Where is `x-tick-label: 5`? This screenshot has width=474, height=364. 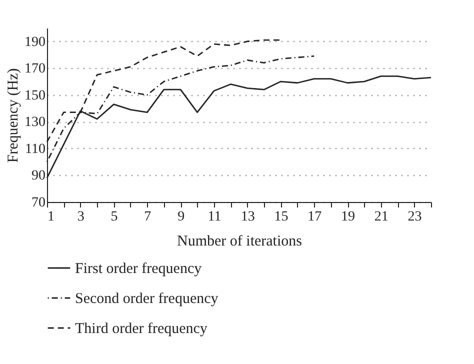
x-tick-label: 5 is located at coordinates (114, 217).